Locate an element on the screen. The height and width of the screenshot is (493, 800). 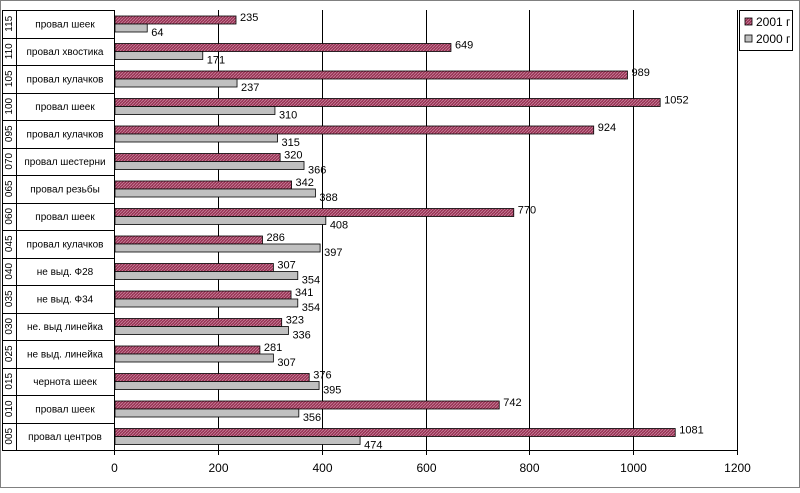
category-code: 025 is located at coordinates (9, 353).